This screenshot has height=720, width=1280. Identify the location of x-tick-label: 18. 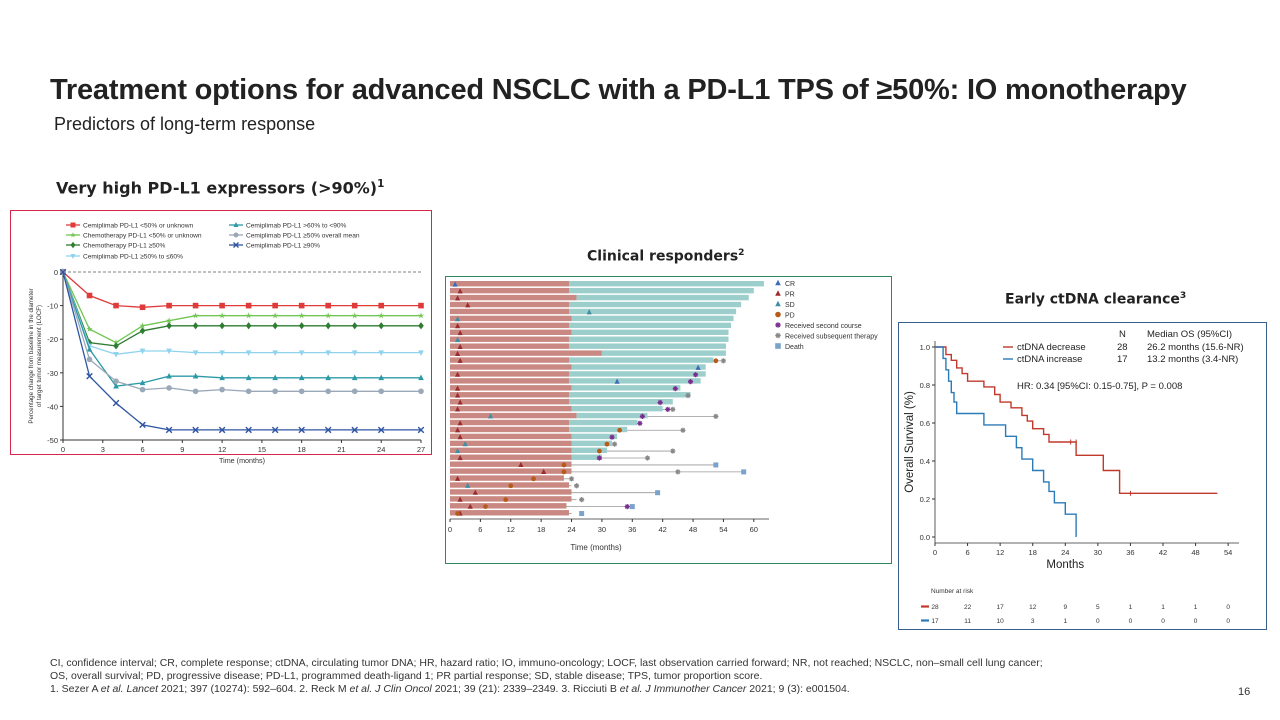
(301, 449).